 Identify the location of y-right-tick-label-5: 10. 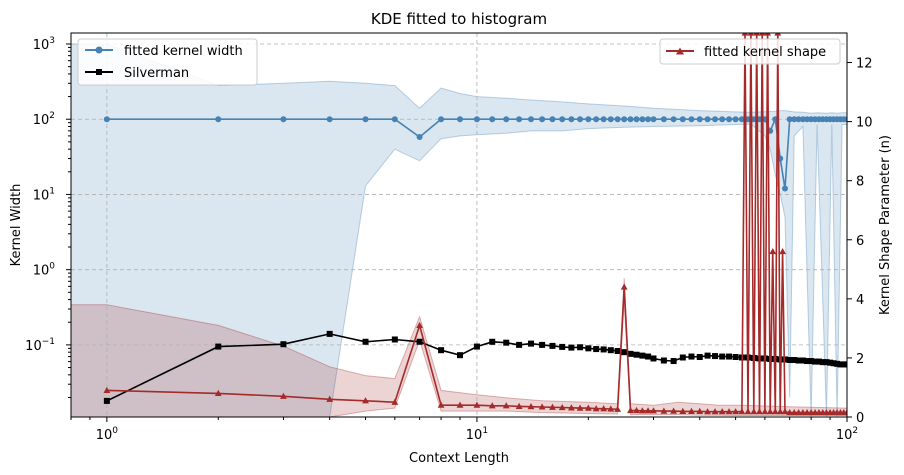
(864, 123).